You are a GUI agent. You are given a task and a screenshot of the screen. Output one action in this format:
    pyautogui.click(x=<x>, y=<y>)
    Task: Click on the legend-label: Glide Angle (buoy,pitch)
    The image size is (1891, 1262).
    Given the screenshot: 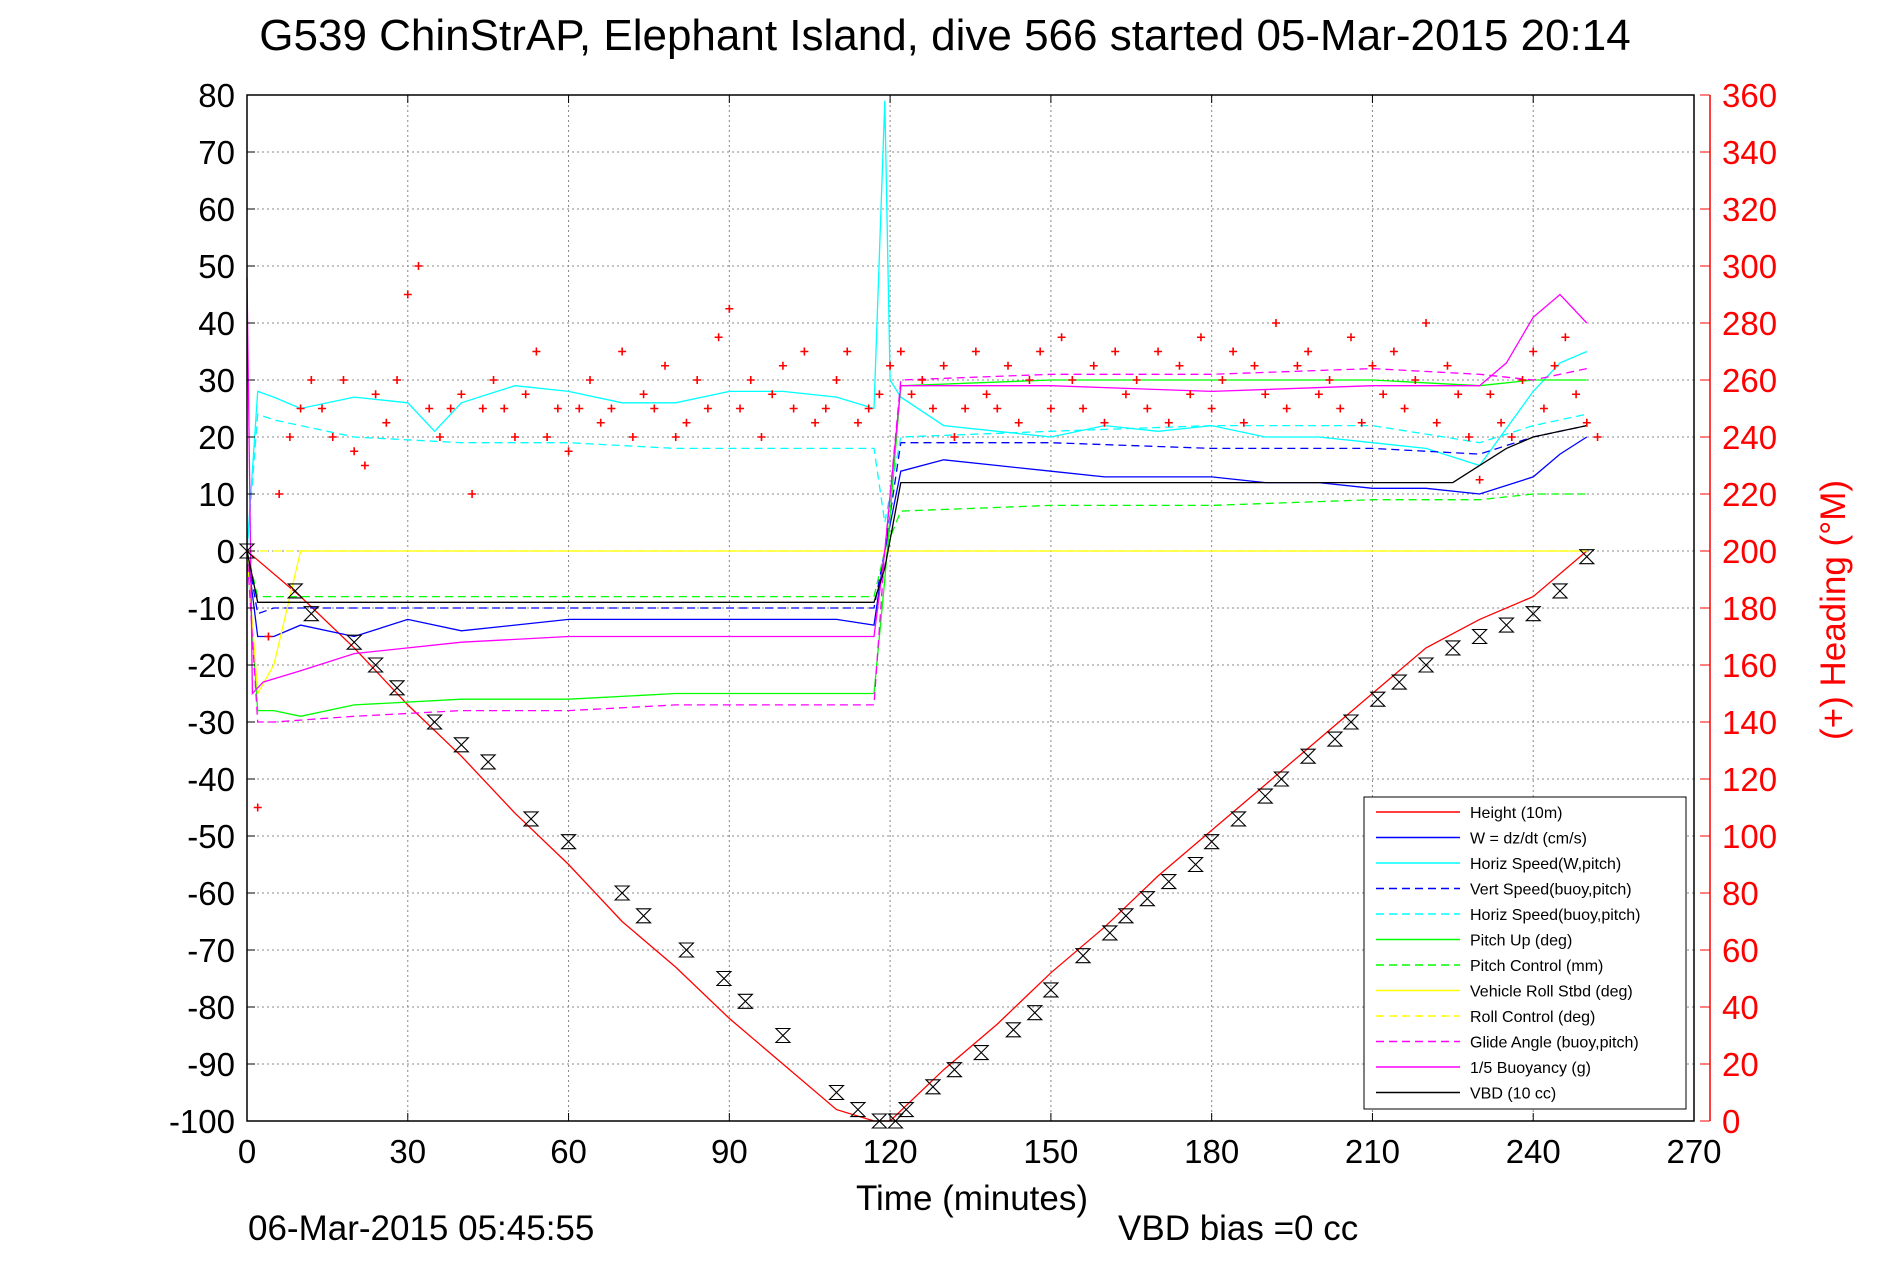 What is the action you would take?
    pyautogui.click(x=1554, y=1043)
    